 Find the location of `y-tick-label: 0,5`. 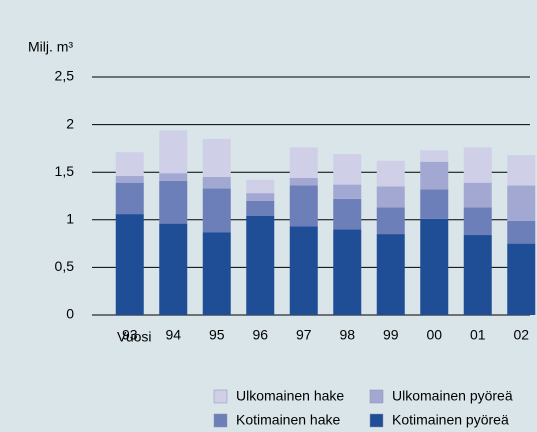

y-tick-label: 0,5 is located at coordinates (65, 266).